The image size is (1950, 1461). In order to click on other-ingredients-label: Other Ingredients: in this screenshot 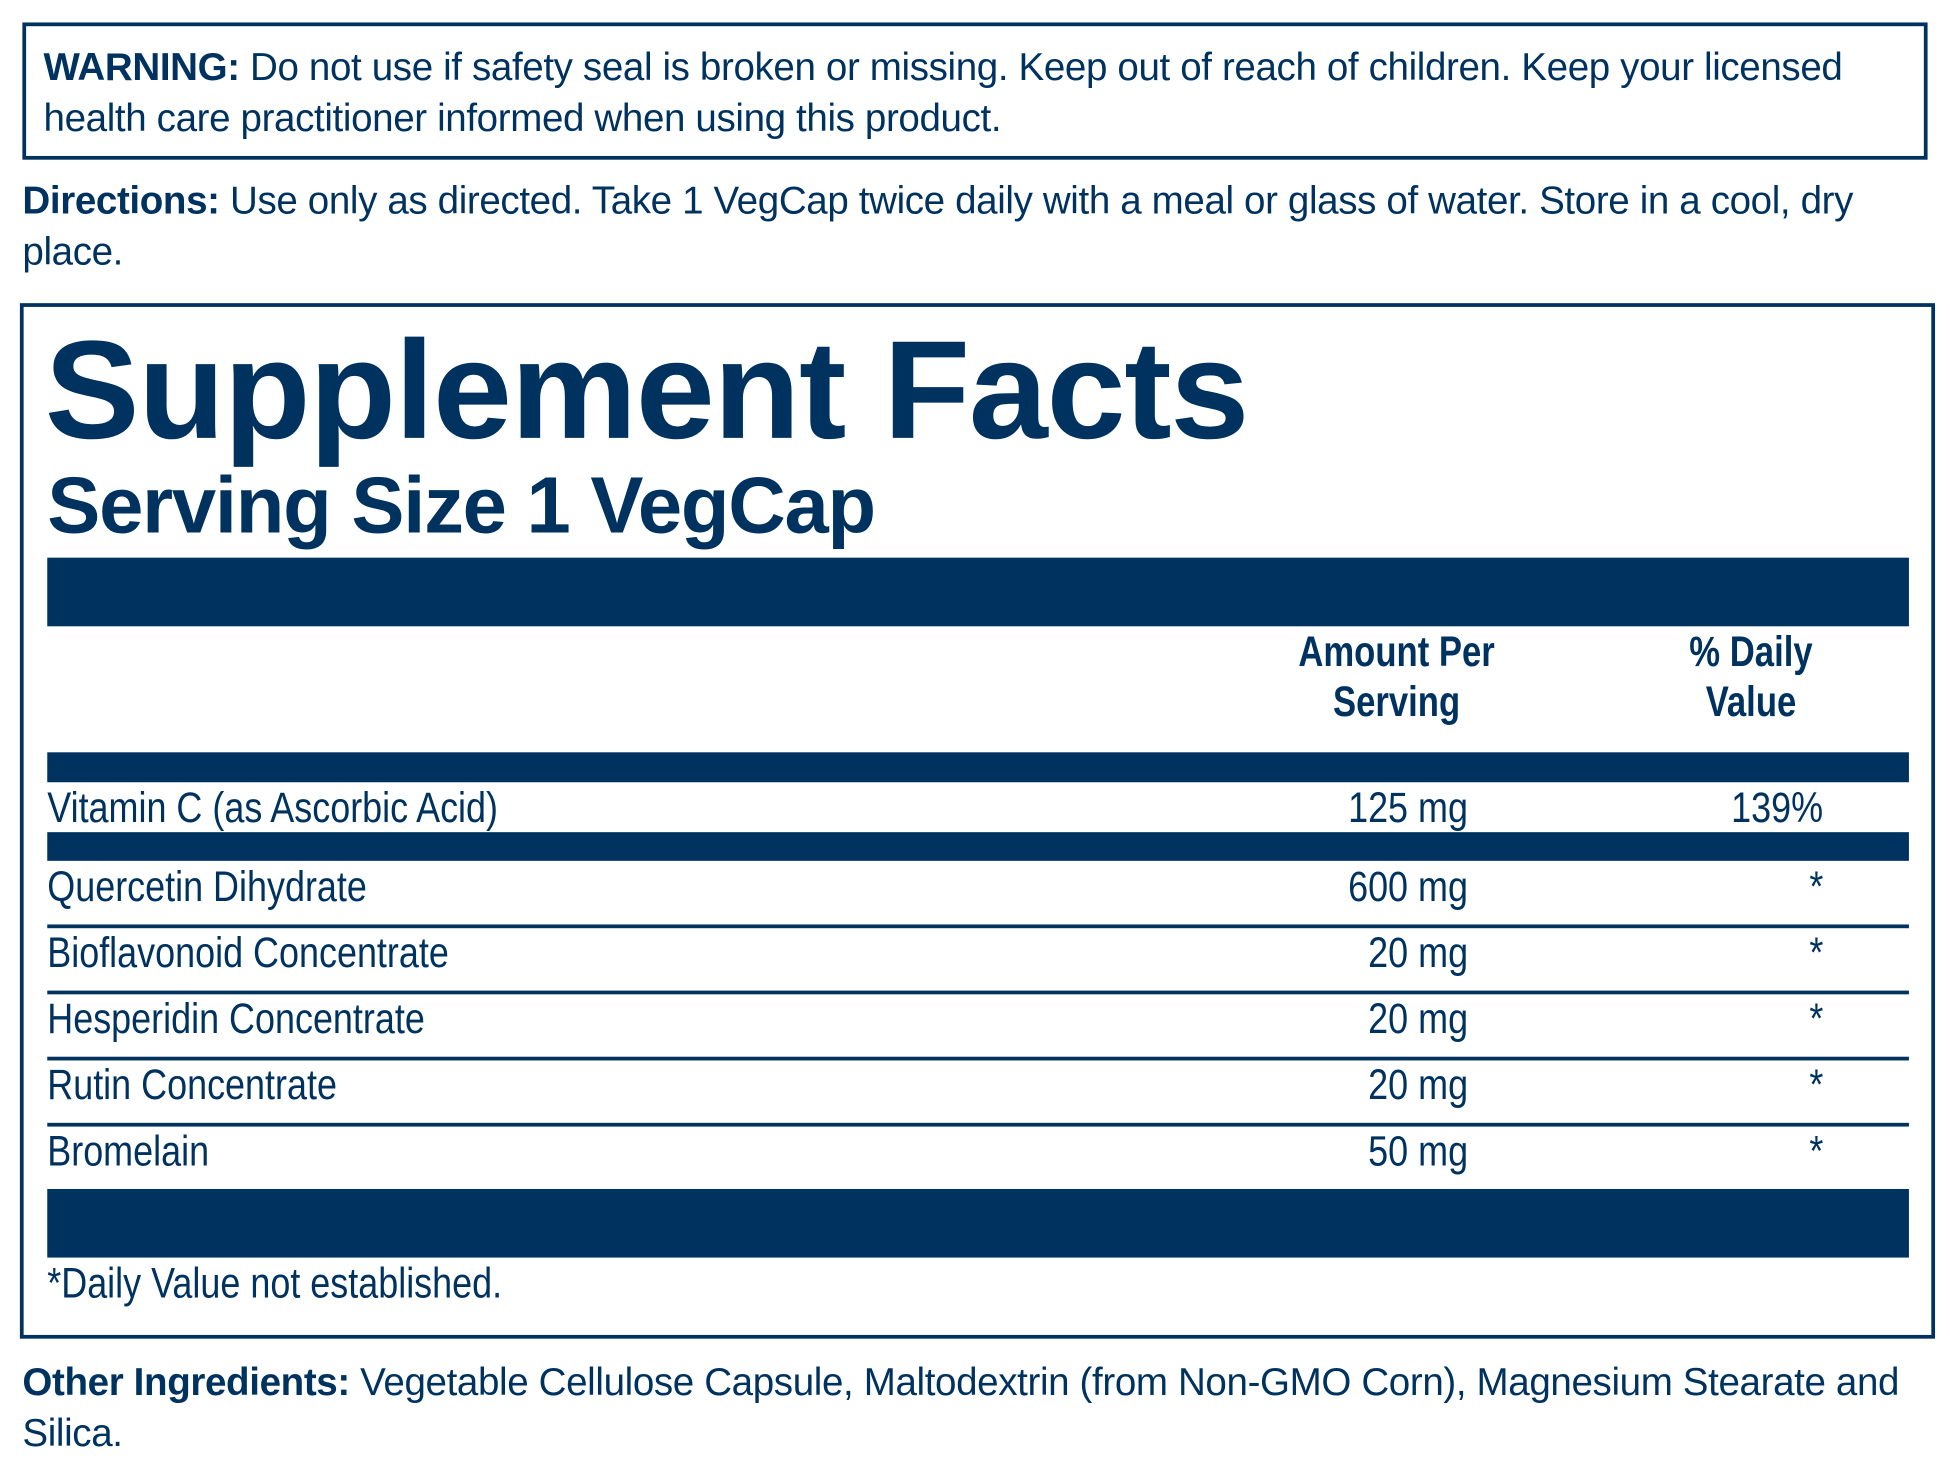, I will do `click(186, 1381)`.